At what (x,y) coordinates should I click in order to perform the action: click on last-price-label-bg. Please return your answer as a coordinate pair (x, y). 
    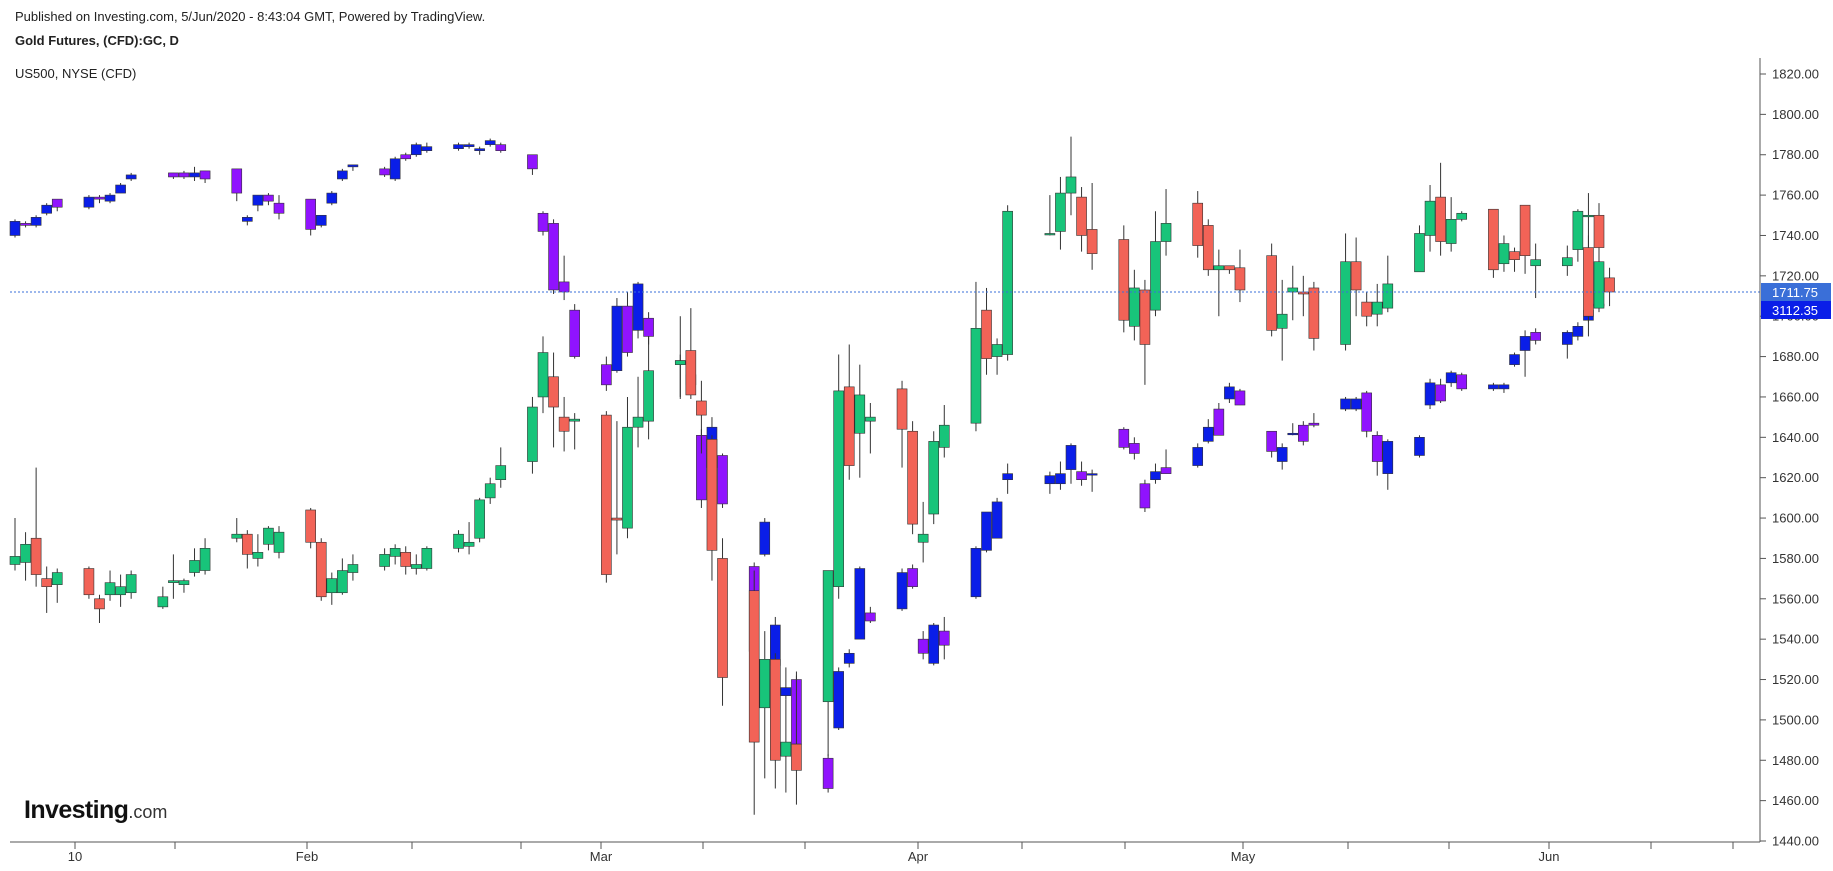
    Looking at the image, I should click on (1796, 291).